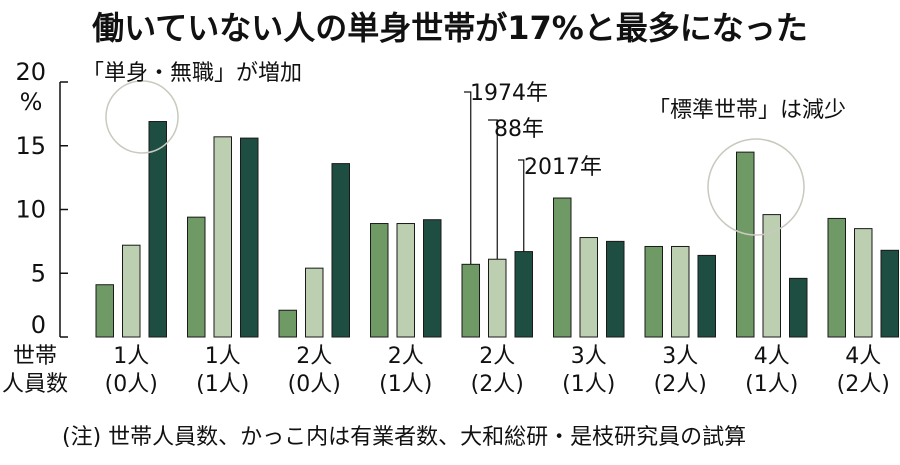 Image resolution: width=900 pixels, height=465 pixels. I want to click on y-tick-label: 15, so click(30, 146).